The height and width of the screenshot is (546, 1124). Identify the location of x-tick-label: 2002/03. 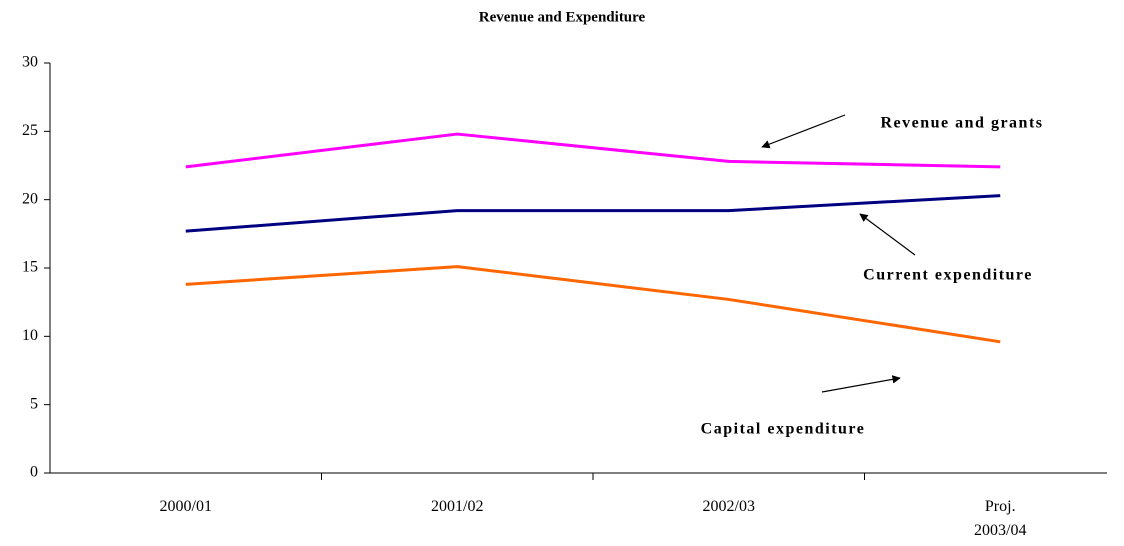
(728, 506).